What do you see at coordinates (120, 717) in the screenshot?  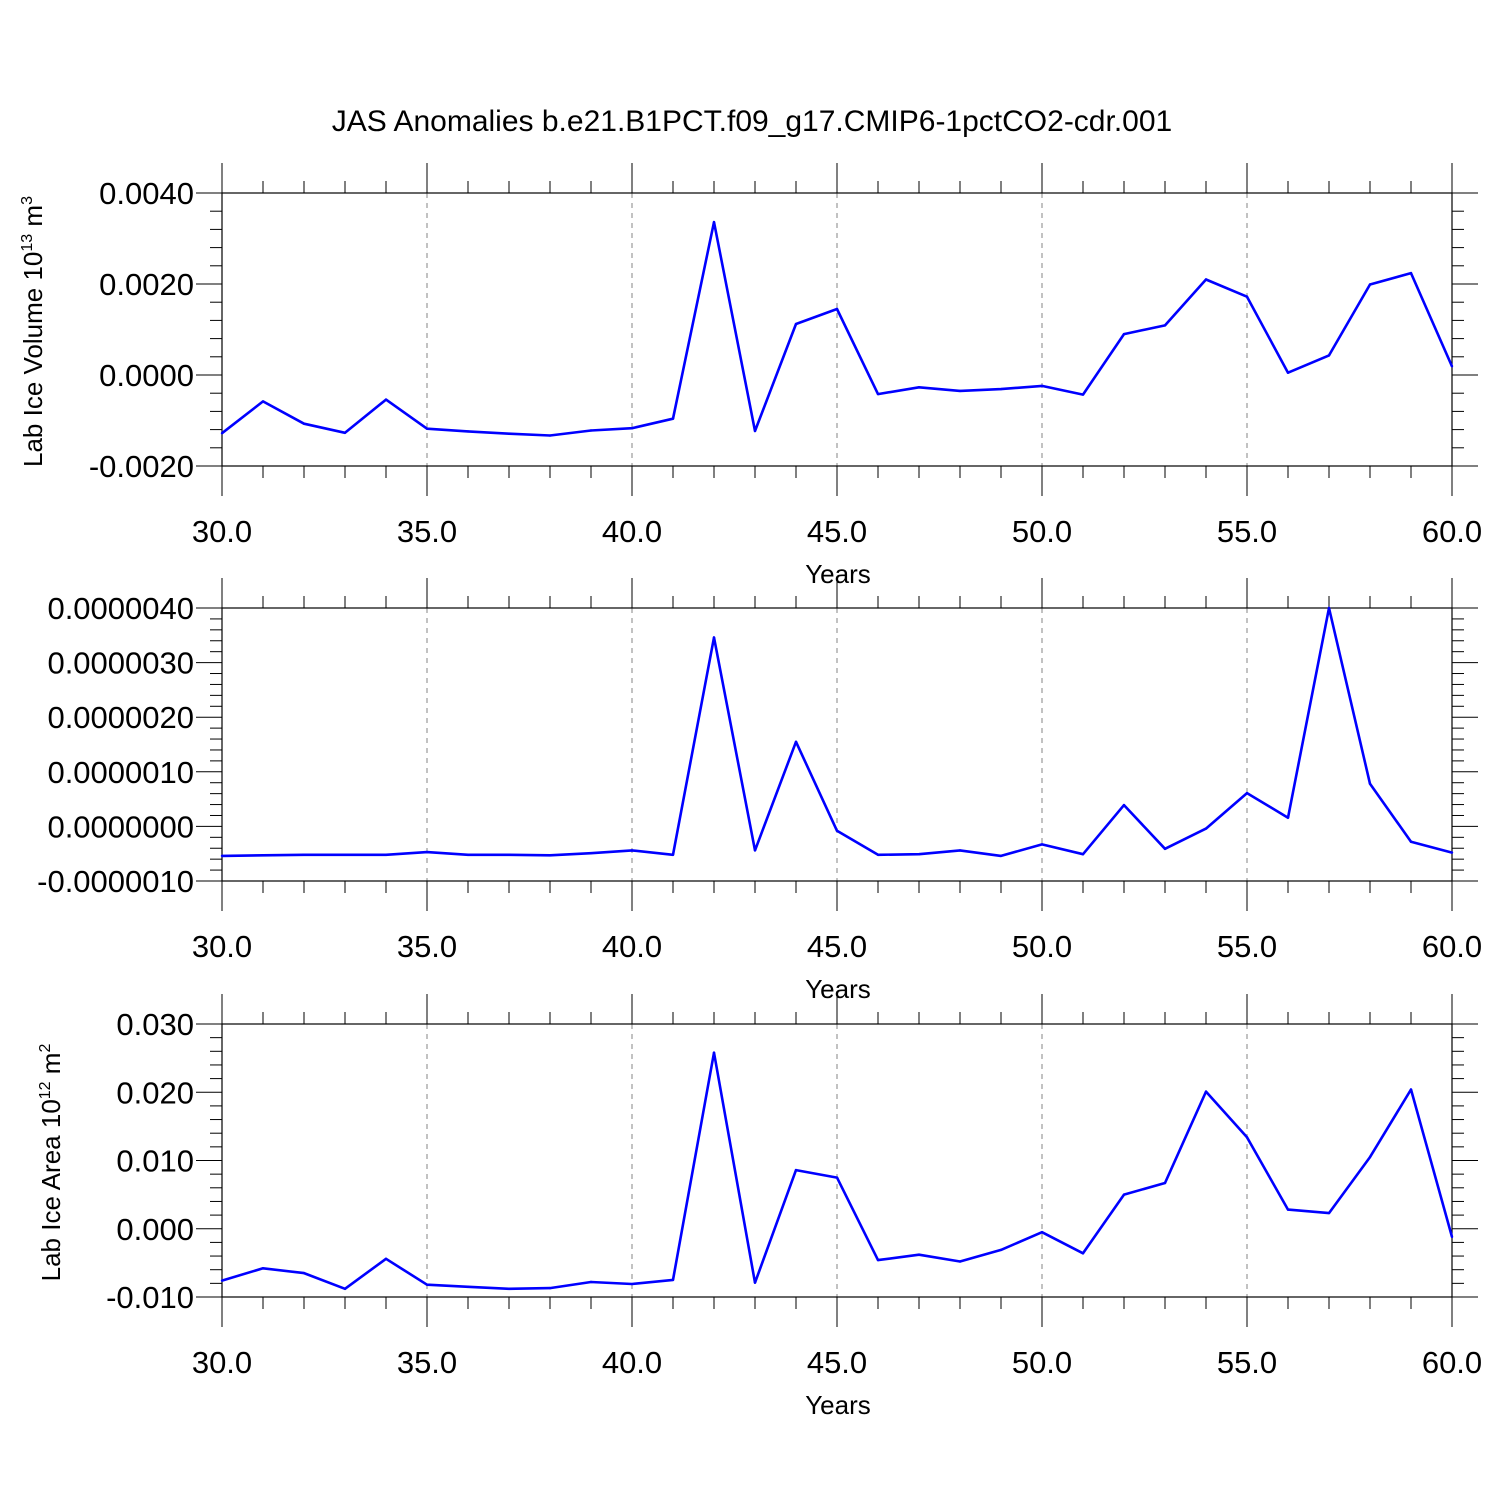 I see `y-tick-label: 0.0000020` at bounding box center [120, 717].